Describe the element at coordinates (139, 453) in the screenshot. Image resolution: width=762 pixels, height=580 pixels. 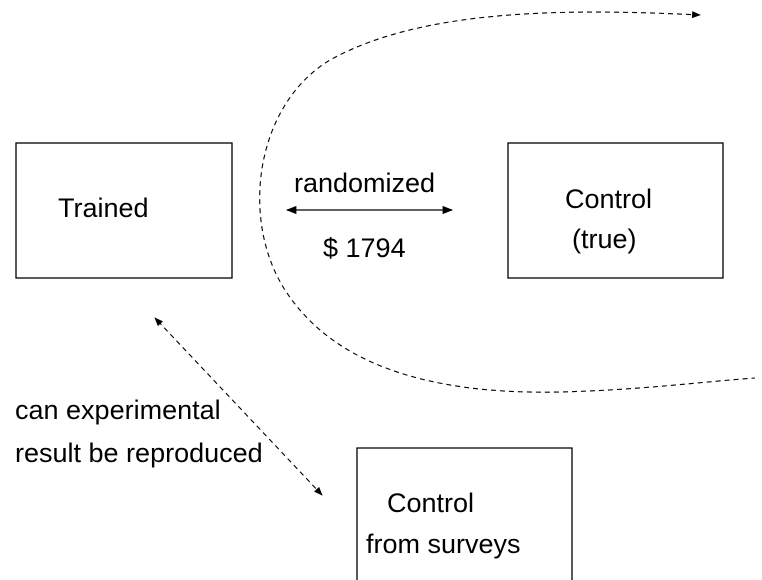
I see `edge-label: result be reproduced` at that location.